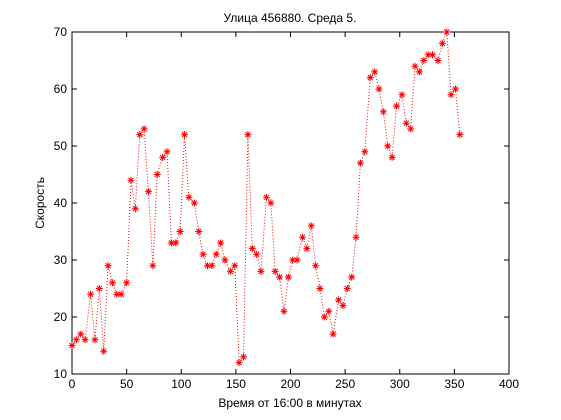 This screenshot has width=561, height=420. I want to click on y-tick-label: 30, so click(61, 260).